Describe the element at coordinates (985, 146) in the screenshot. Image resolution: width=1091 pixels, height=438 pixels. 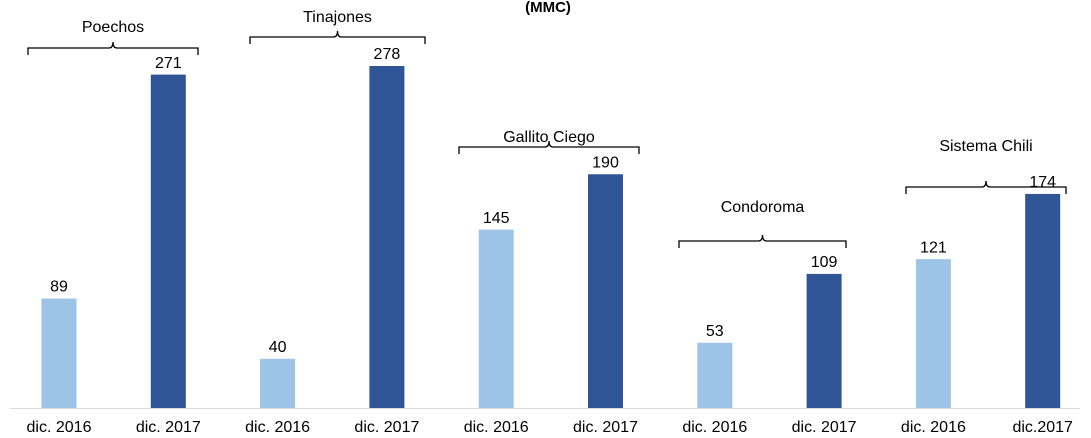
I see `group-label: Sistema Chili` at that location.